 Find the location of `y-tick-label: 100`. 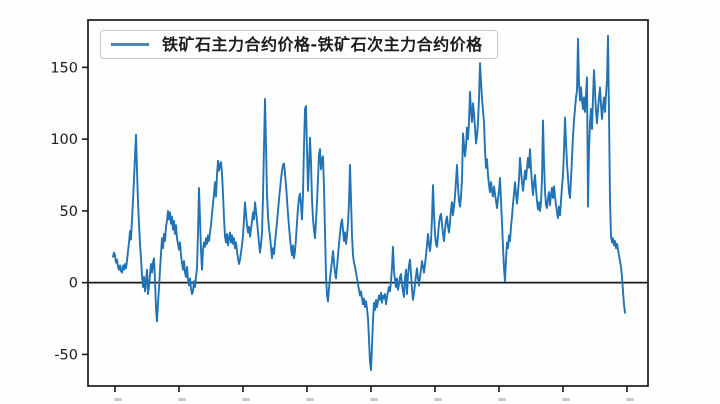

y-tick-label: 100 is located at coordinates (64, 140).